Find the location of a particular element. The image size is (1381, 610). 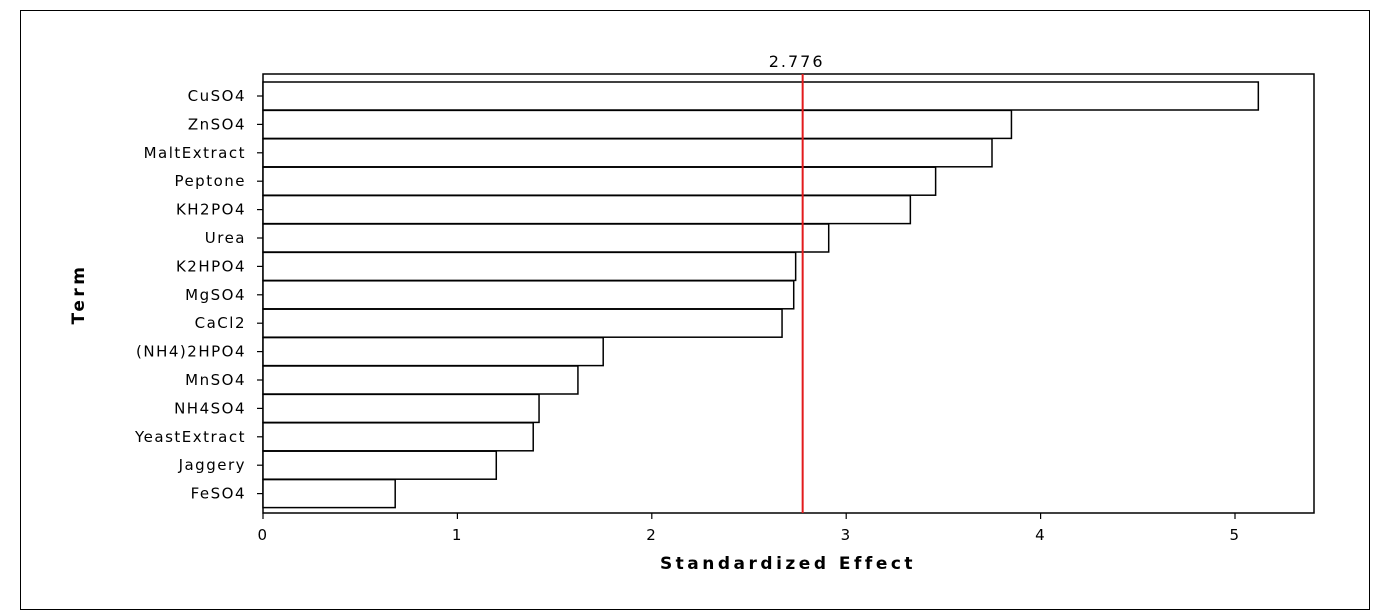

y-tick-label: MgSO4 is located at coordinates (215, 295).